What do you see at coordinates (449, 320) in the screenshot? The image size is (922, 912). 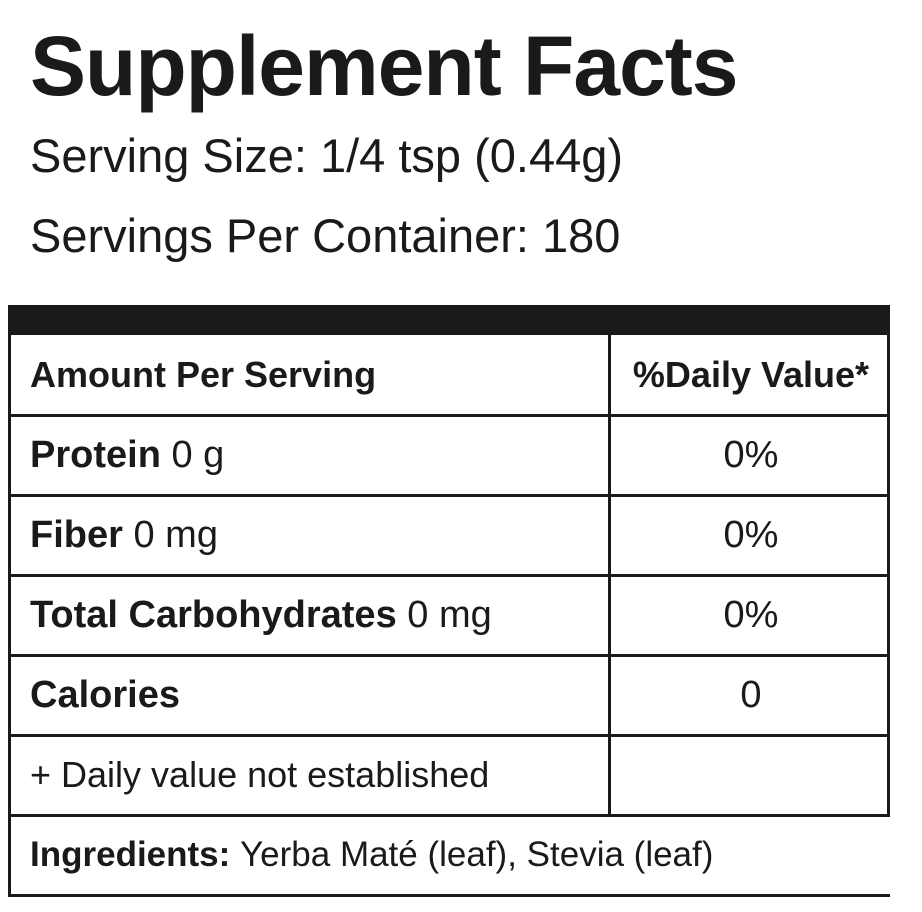 I see `divider-bar` at bounding box center [449, 320].